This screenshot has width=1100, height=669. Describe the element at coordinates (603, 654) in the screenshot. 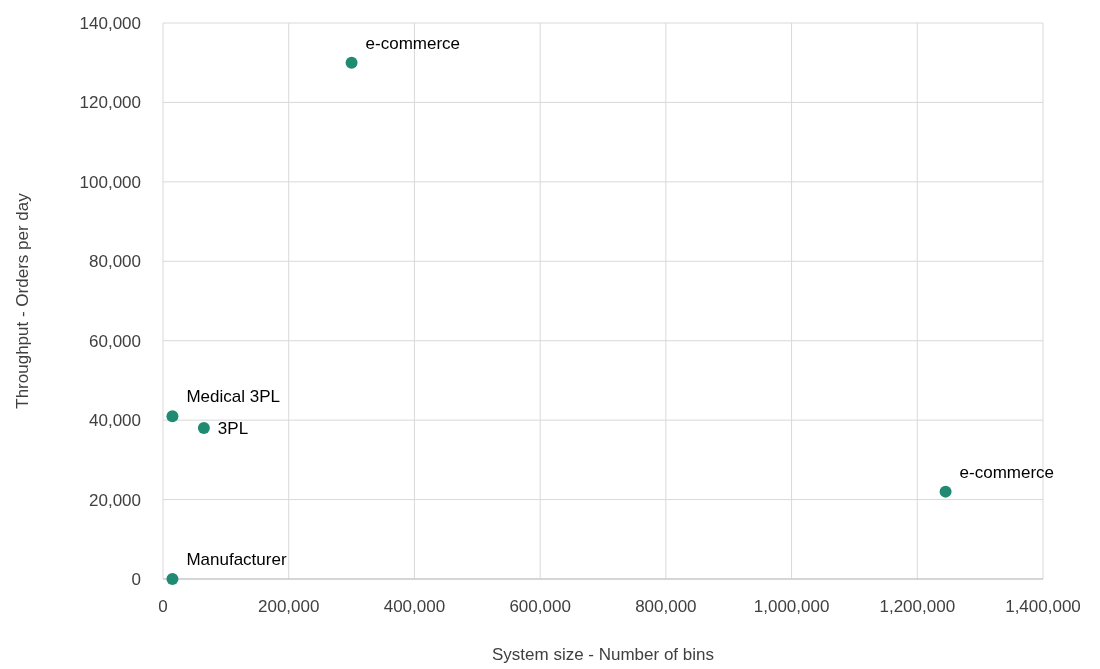

I see `x-axis-title: System size - Number of bins` at that location.